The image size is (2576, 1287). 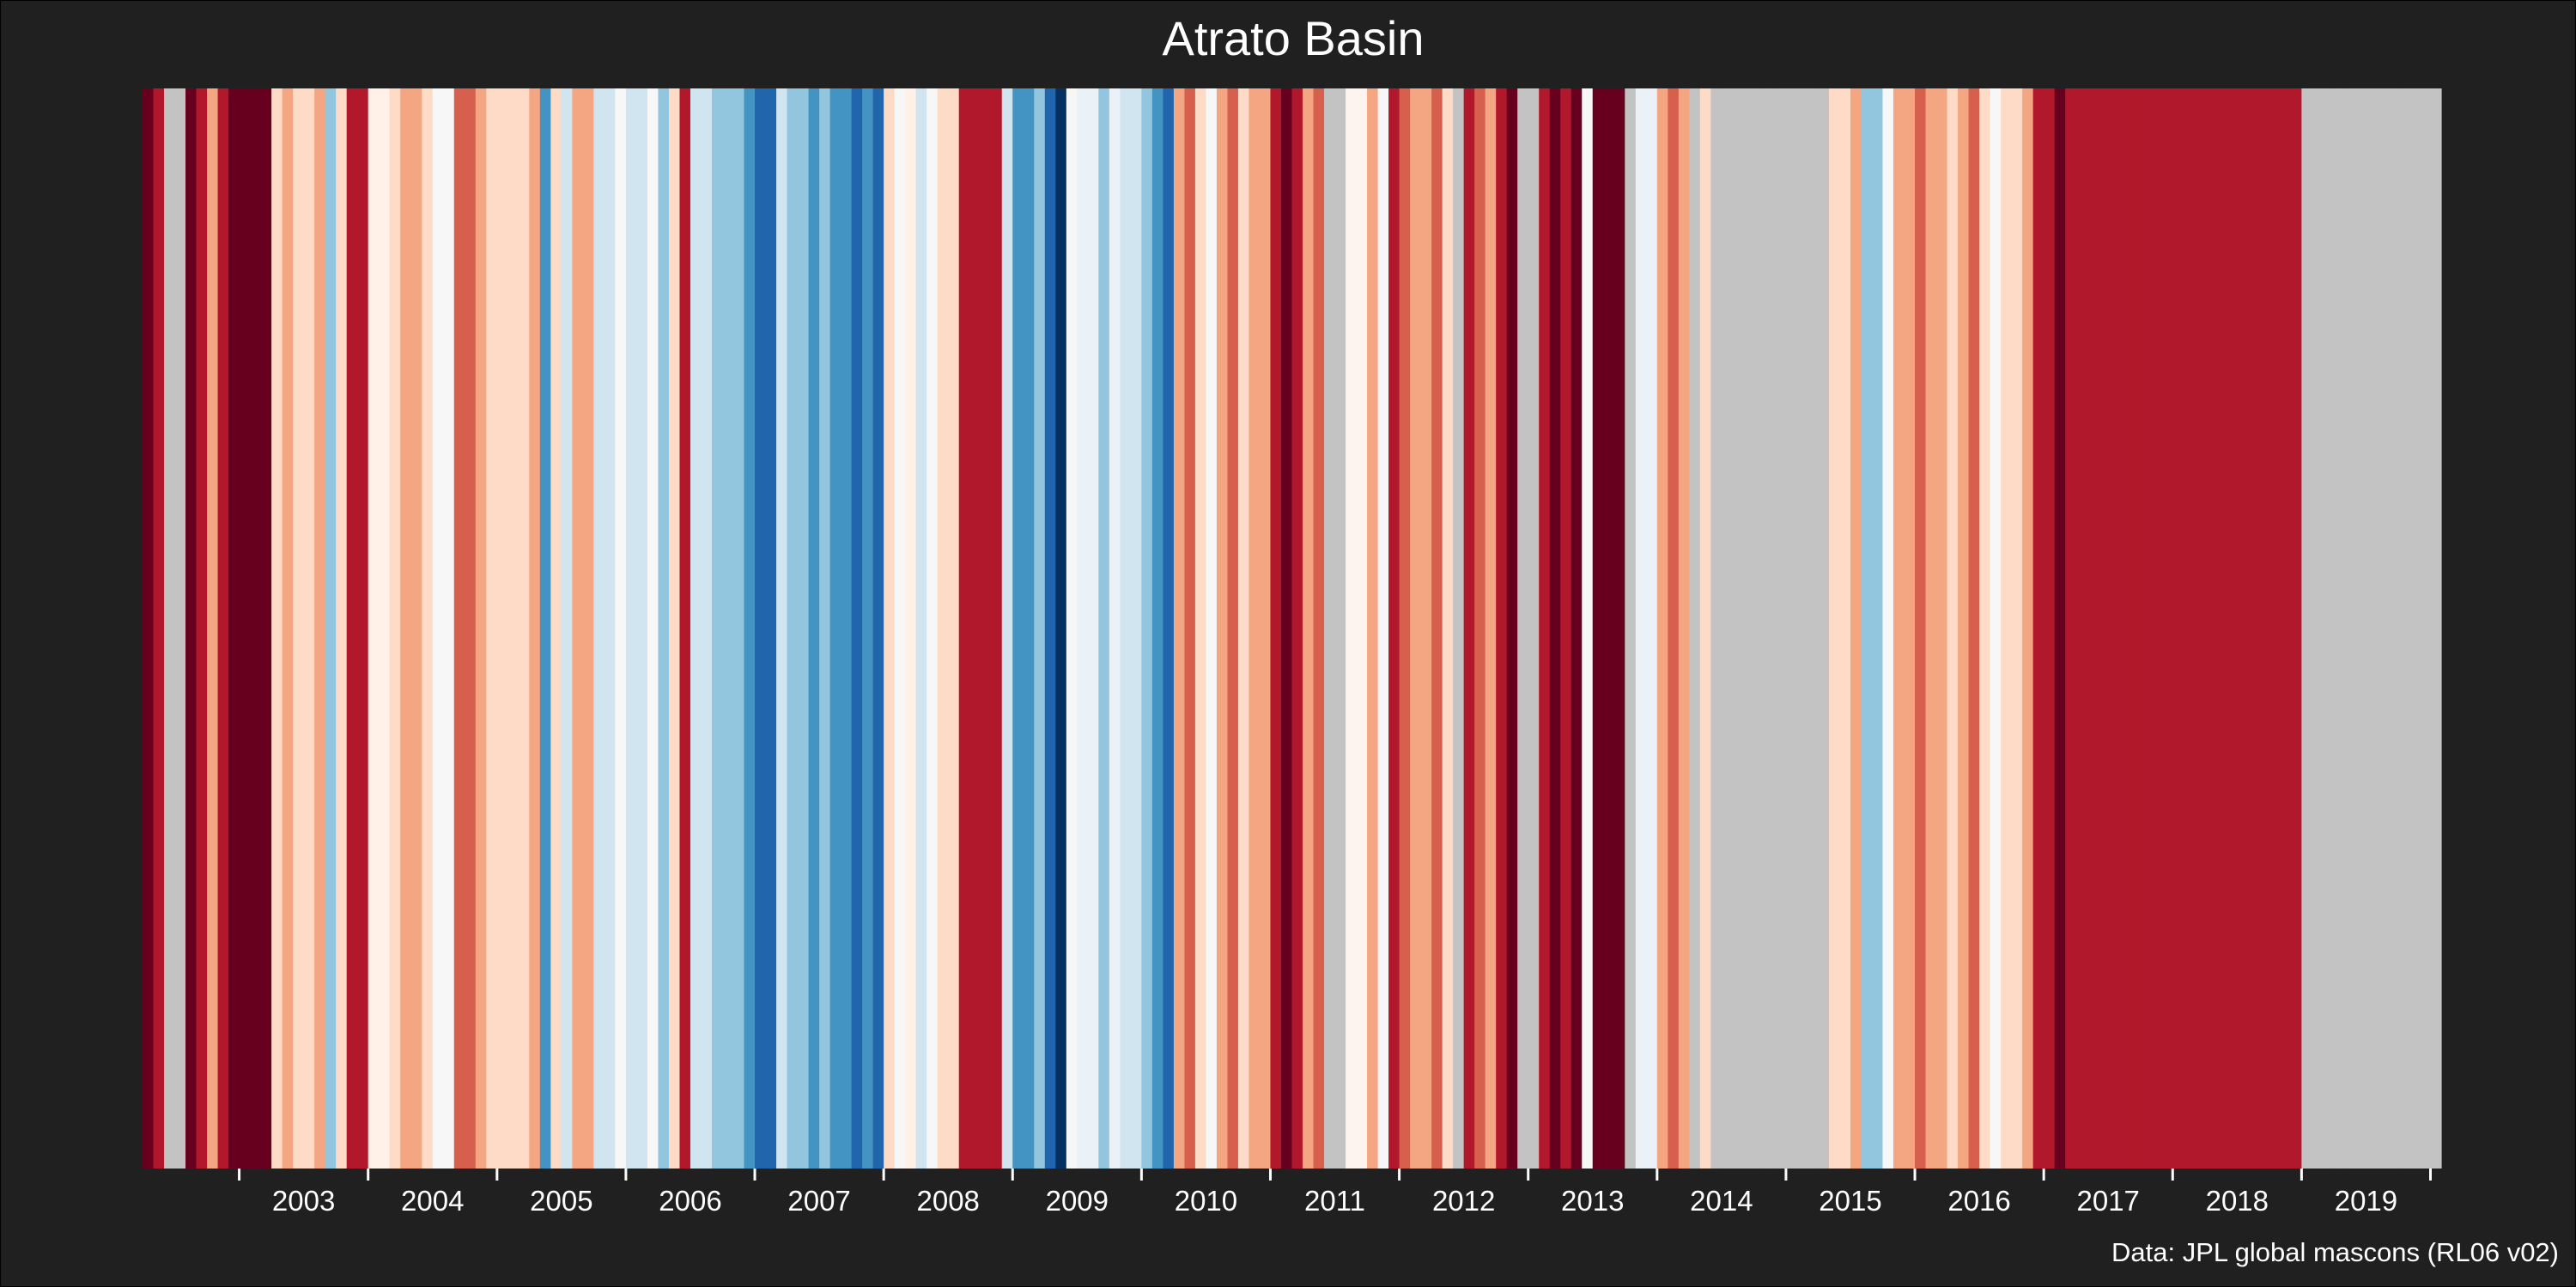 What do you see at coordinates (2335, 1252) in the screenshot?
I see `chart-caption: Data: JPL global mascons (RL06 v02)` at bounding box center [2335, 1252].